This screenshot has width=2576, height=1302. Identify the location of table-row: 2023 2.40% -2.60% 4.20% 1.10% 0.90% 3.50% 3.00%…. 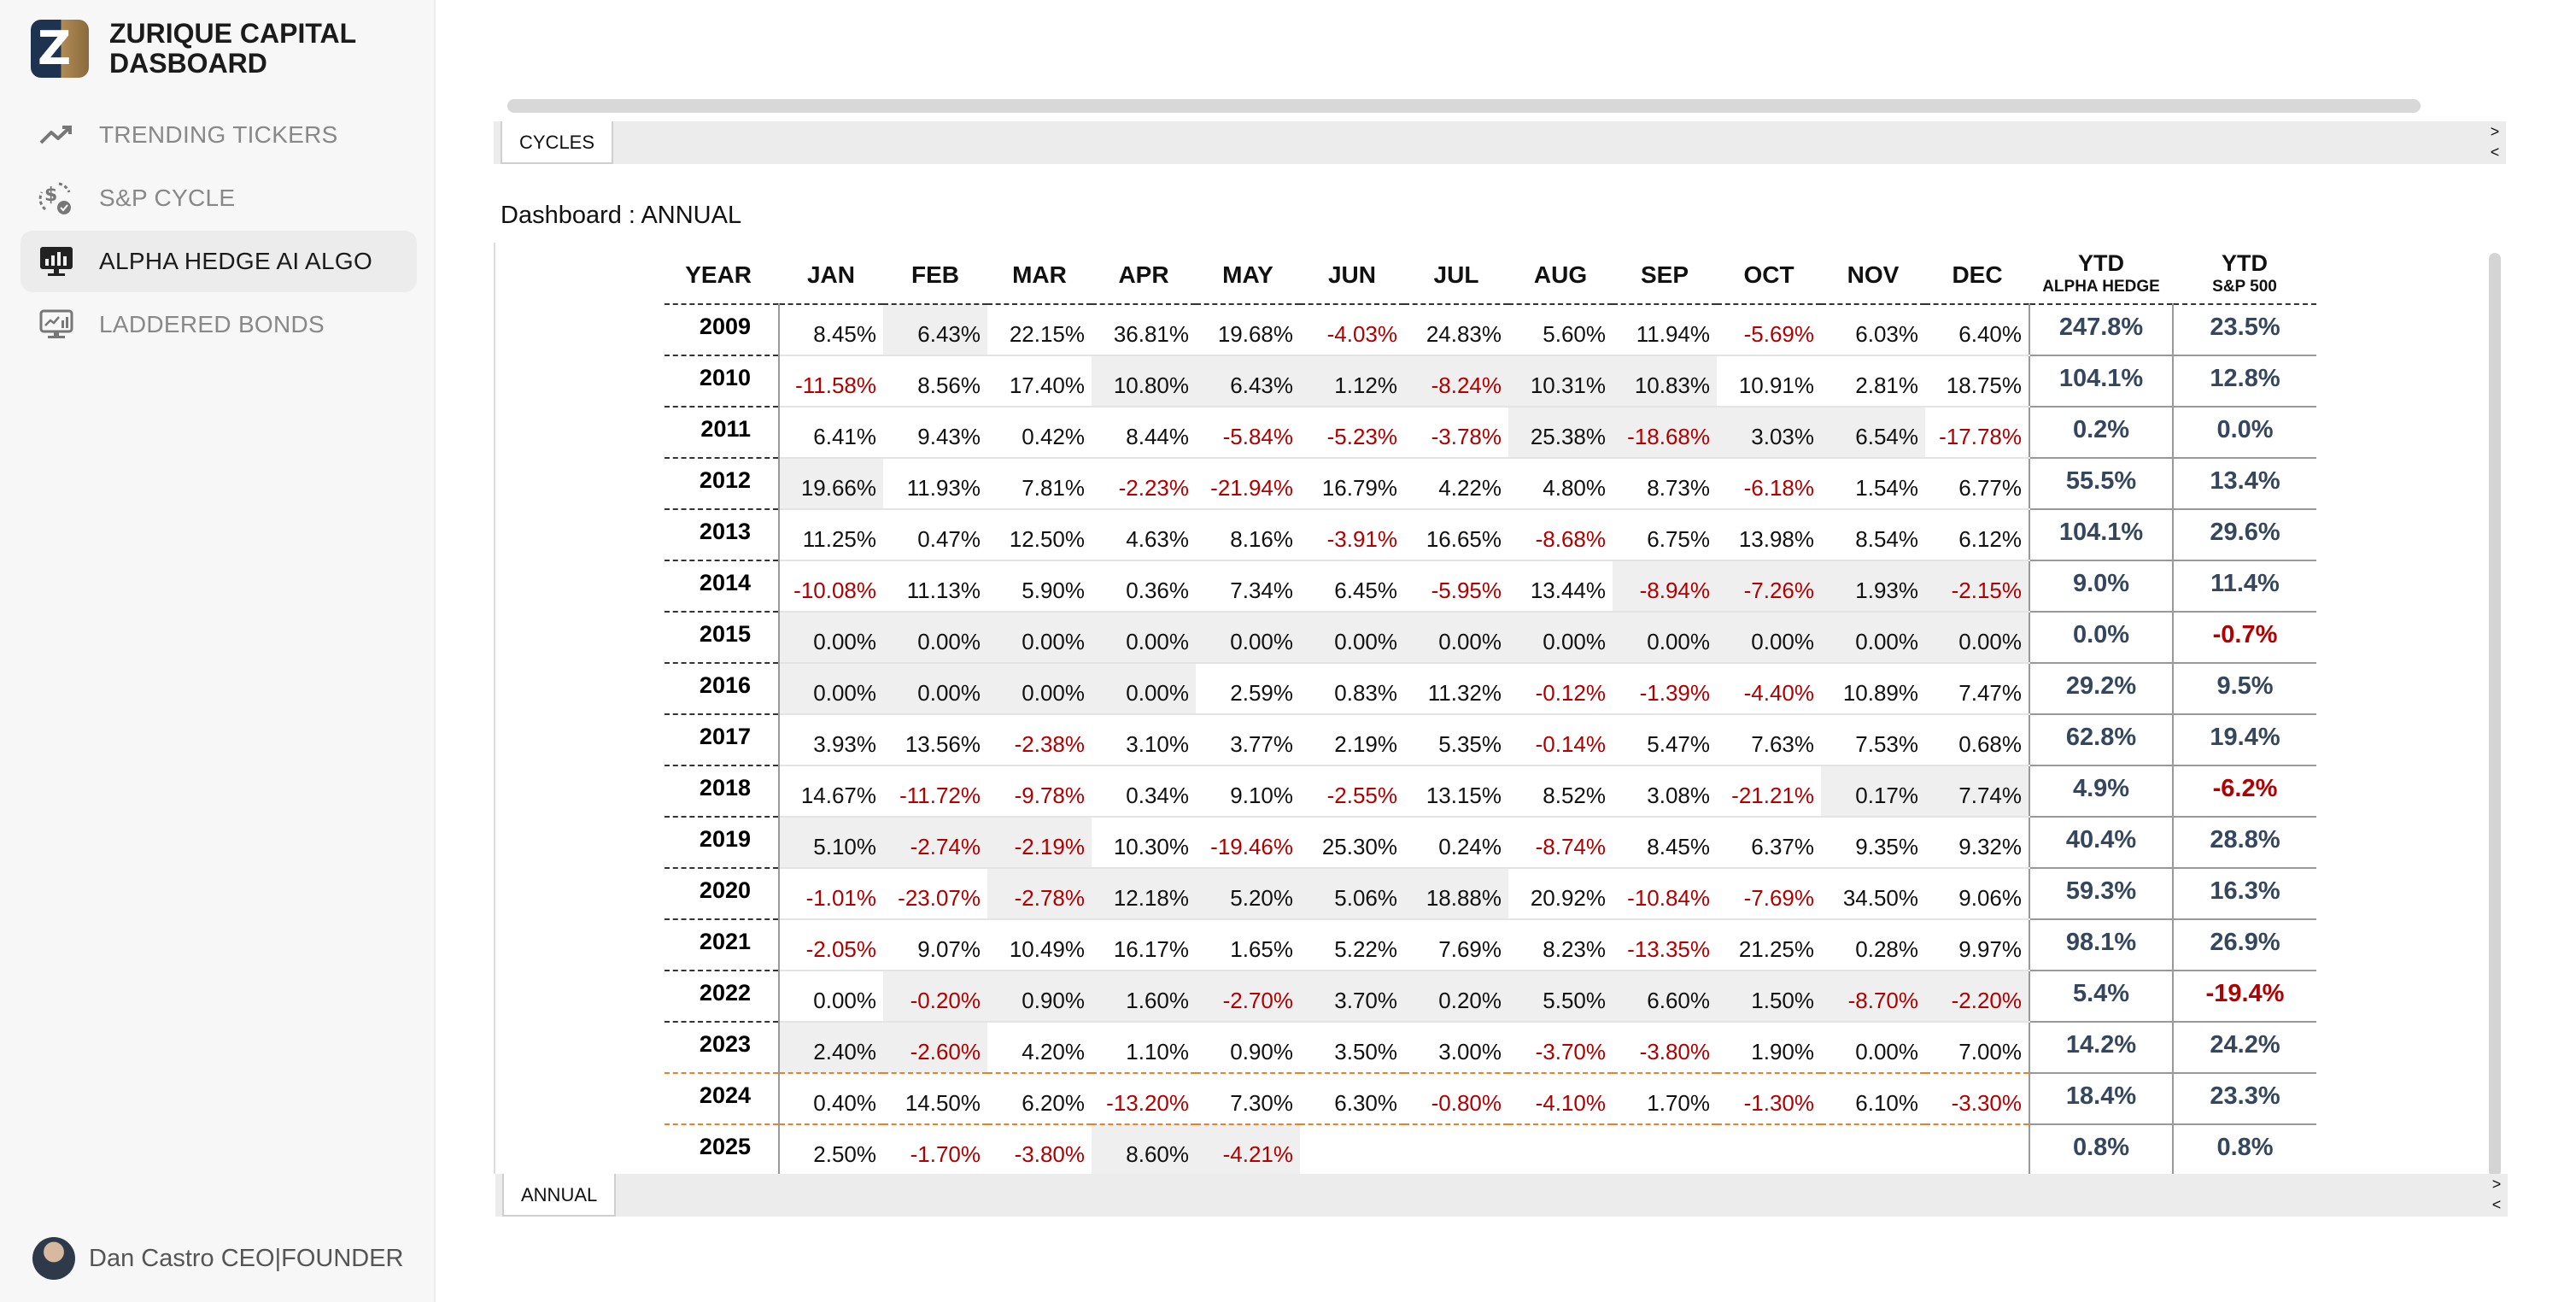
(1490, 1048).